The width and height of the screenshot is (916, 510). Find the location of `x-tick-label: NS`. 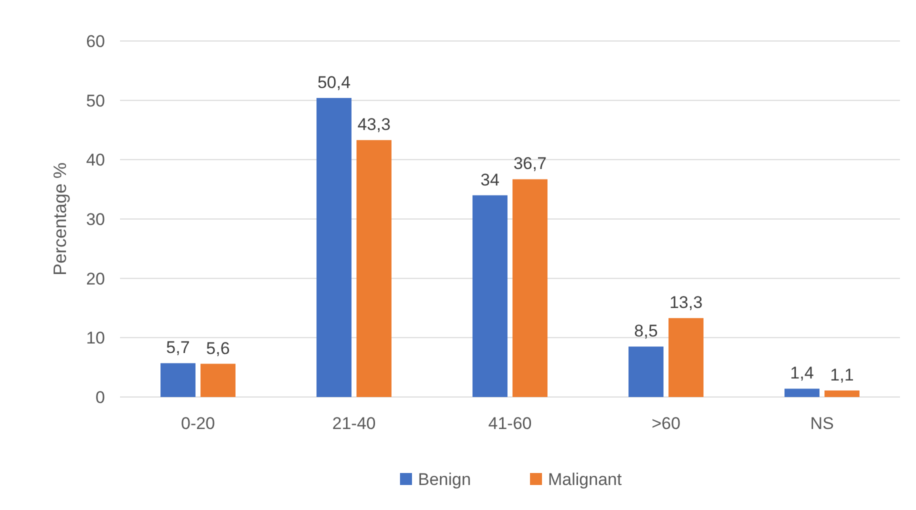

x-tick-label: NS is located at coordinates (822, 423).